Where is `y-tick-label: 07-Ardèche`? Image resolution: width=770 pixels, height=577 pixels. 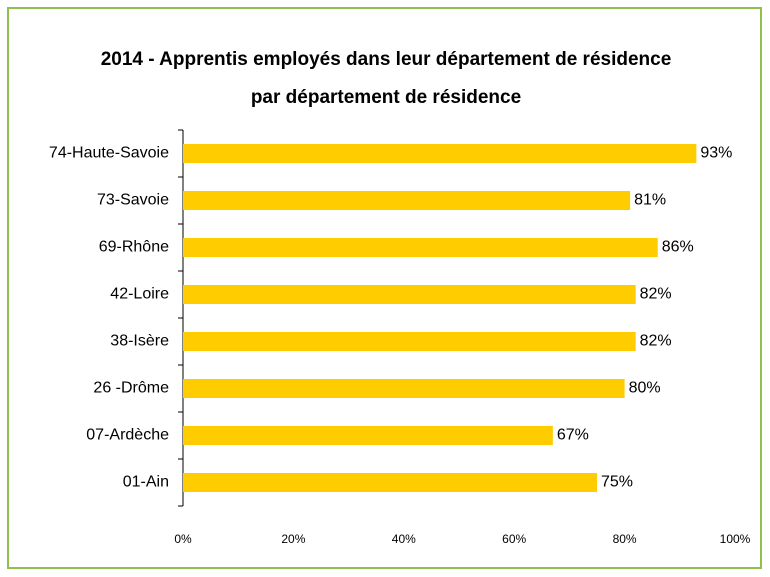 y-tick-label: 07-Ardèche is located at coordinates (127, 435).